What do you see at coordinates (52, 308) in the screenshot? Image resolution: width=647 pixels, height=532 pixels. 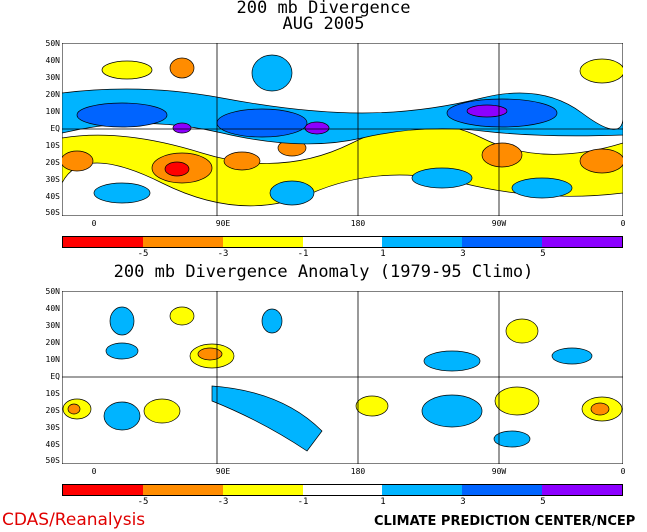 I see `bottom-lat-label: 40N` at bounding box center [52, 308].